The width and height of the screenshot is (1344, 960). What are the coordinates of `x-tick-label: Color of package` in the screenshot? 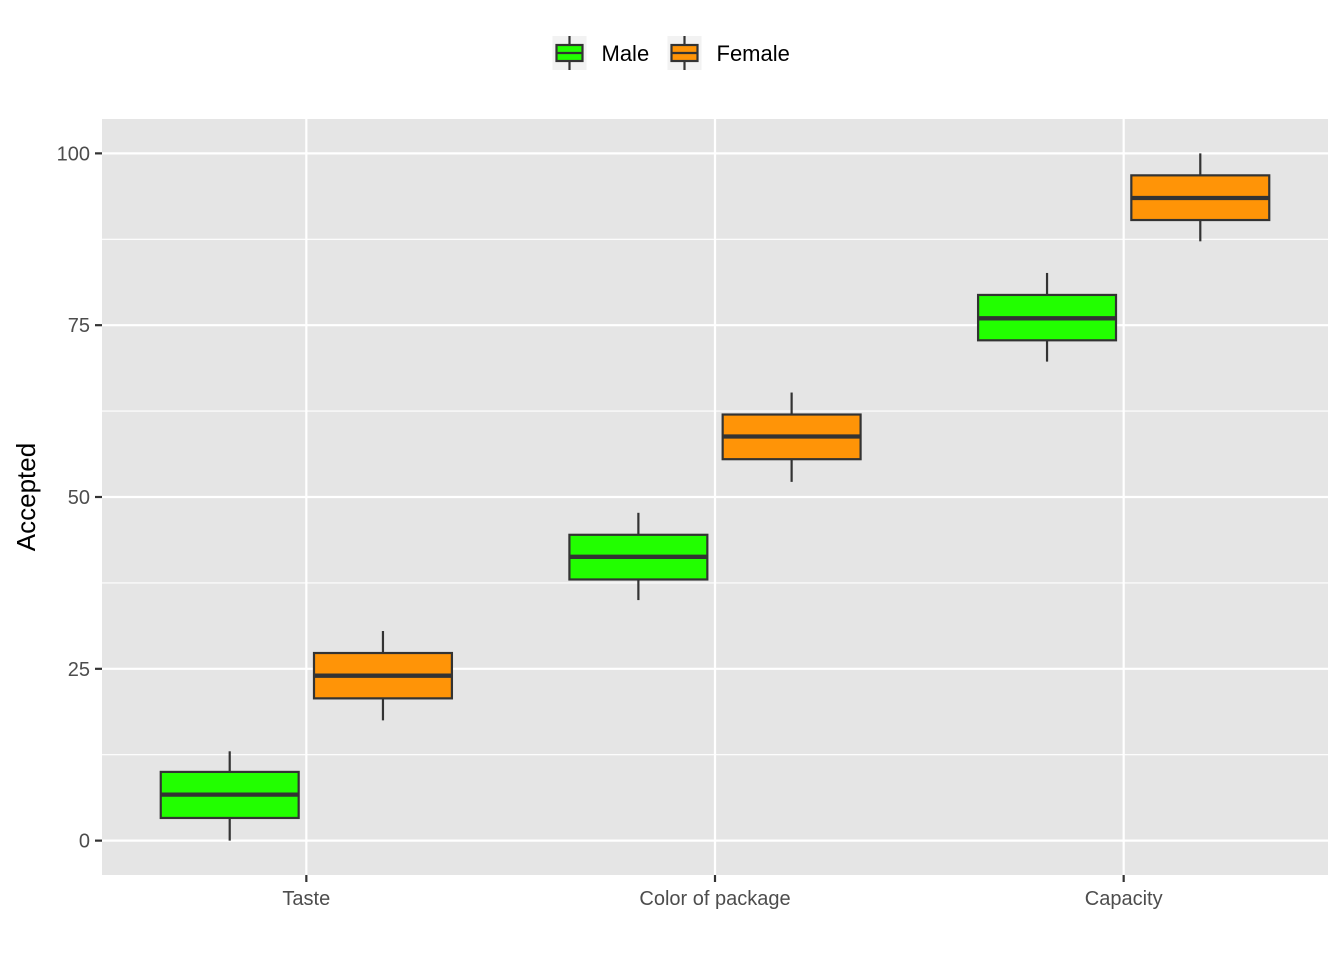 It's located at (714, 899).